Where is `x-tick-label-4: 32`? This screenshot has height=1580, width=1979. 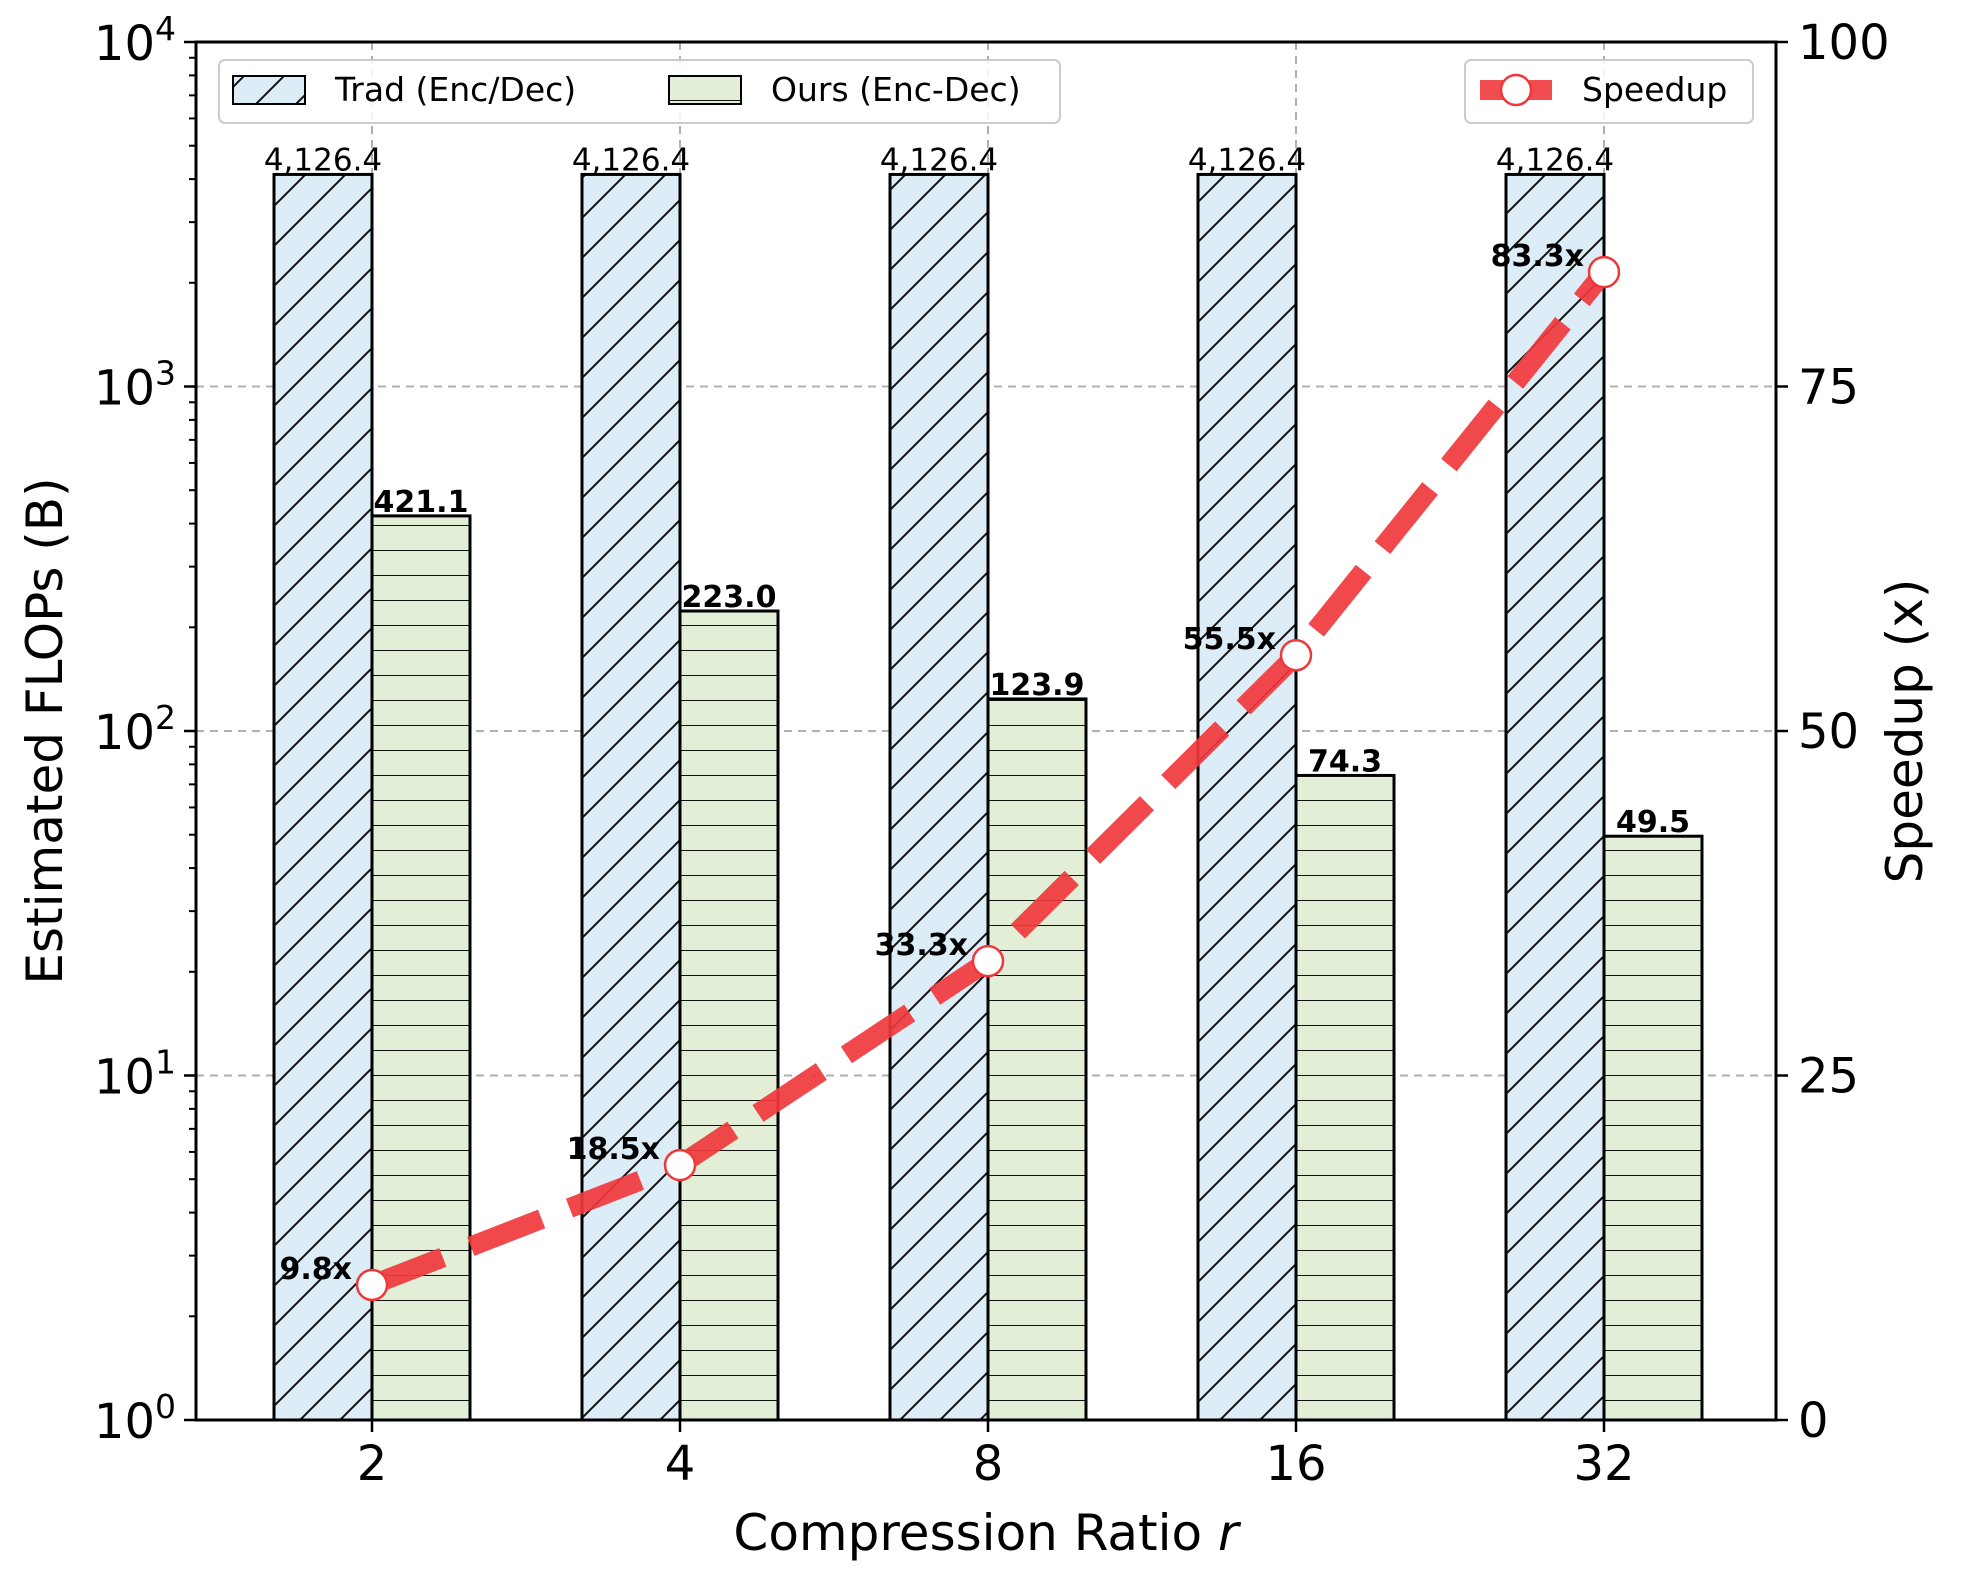
x-tick-label-4: 32 is located at coordinates (1603, 1464).